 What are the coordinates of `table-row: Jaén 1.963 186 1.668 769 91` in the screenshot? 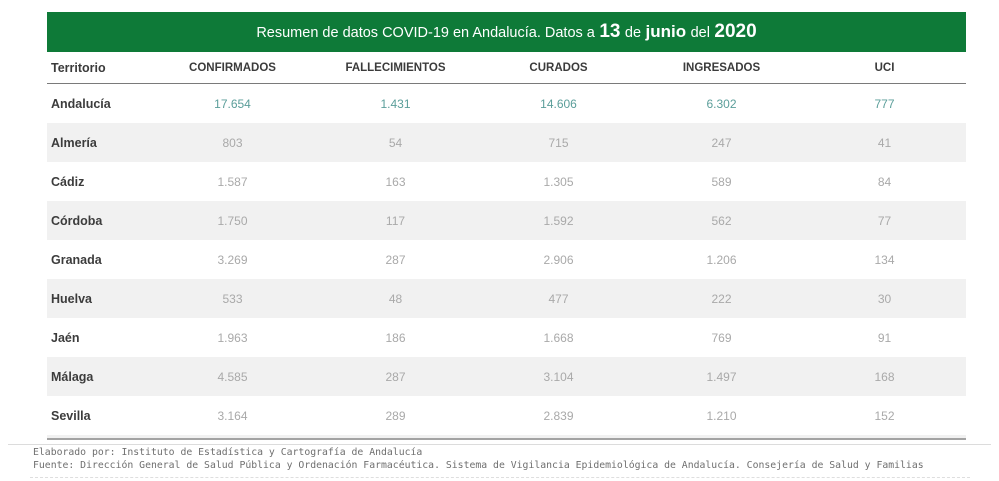 It's located at (506, 337).